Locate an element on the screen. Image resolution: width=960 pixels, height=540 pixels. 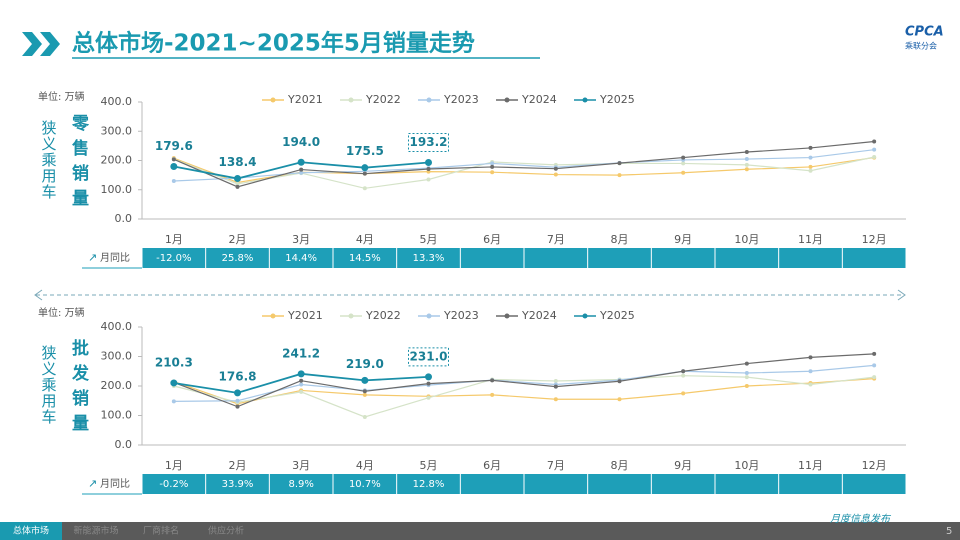
value-label: 210.3 is located at coordinates (174, 362).